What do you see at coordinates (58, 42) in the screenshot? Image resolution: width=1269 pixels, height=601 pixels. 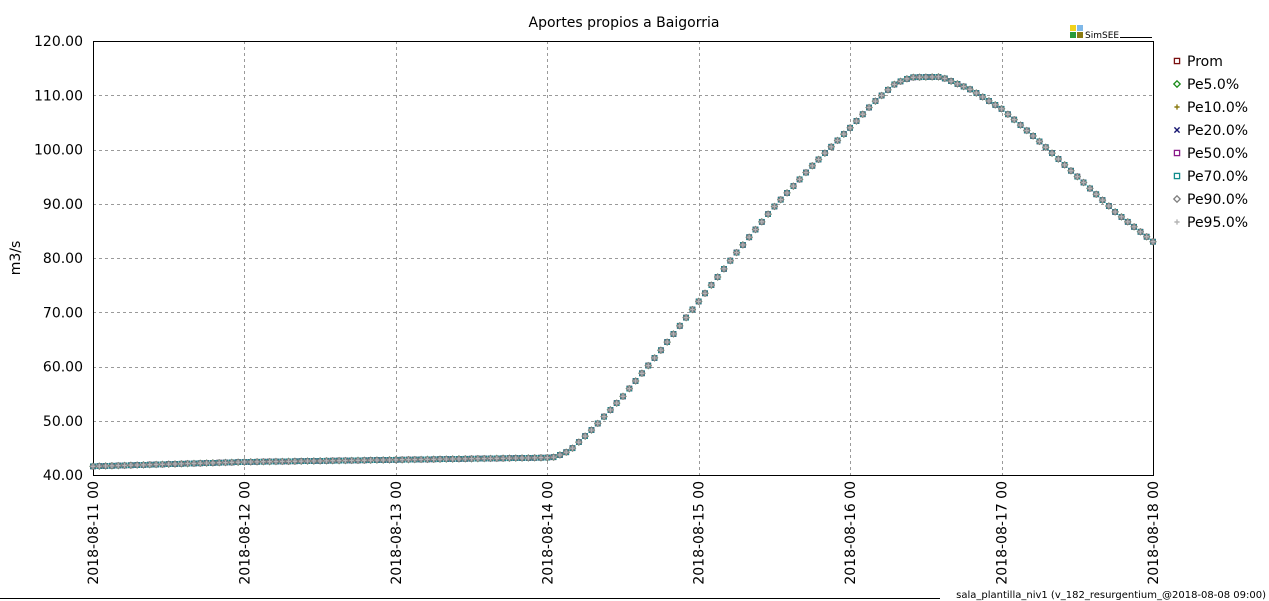 I see `y-tick-label: 120.00` at bounding box center [58, 42].